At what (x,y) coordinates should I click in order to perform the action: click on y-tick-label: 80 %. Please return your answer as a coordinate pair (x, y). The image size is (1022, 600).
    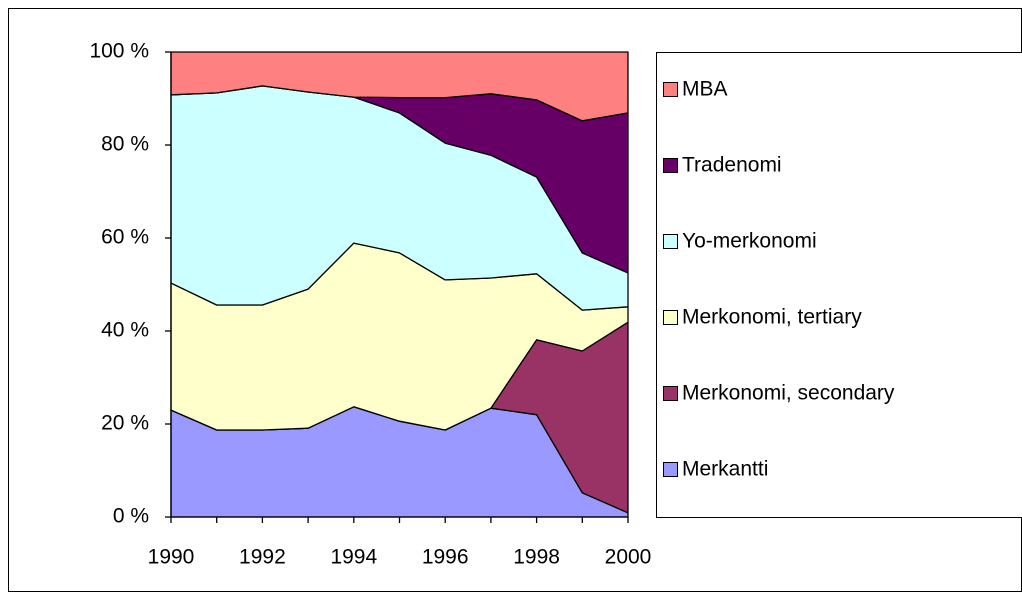
    Looking at the image, I should click on (125, 144).